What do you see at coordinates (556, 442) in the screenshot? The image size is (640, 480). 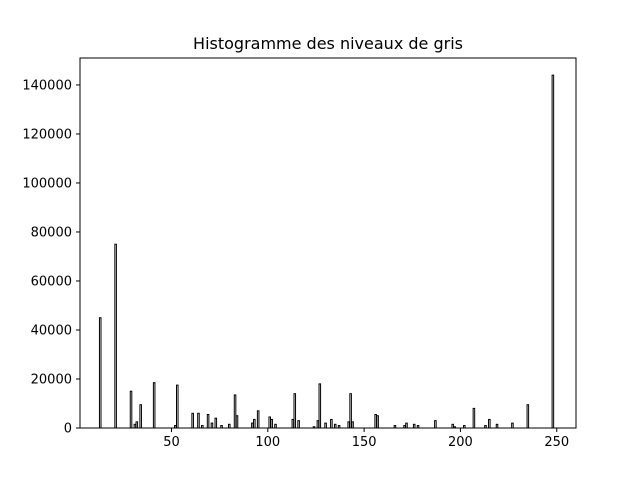 I see `x-tick-label: 250` at bounding box center [556, 442].